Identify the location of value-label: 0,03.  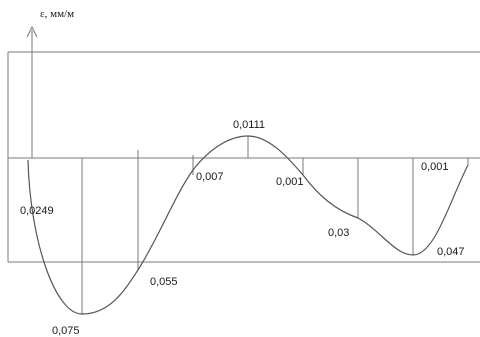
(338, 233).